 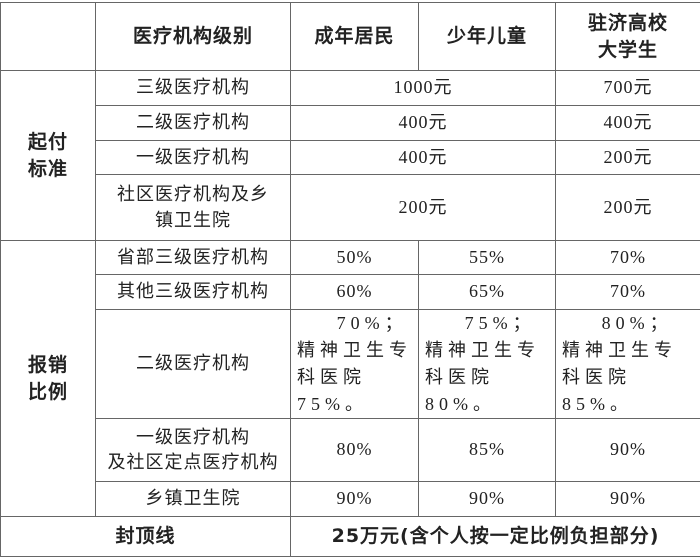 I want to click on header-cell: 医疗机构级别, so click(x=193, y=37).